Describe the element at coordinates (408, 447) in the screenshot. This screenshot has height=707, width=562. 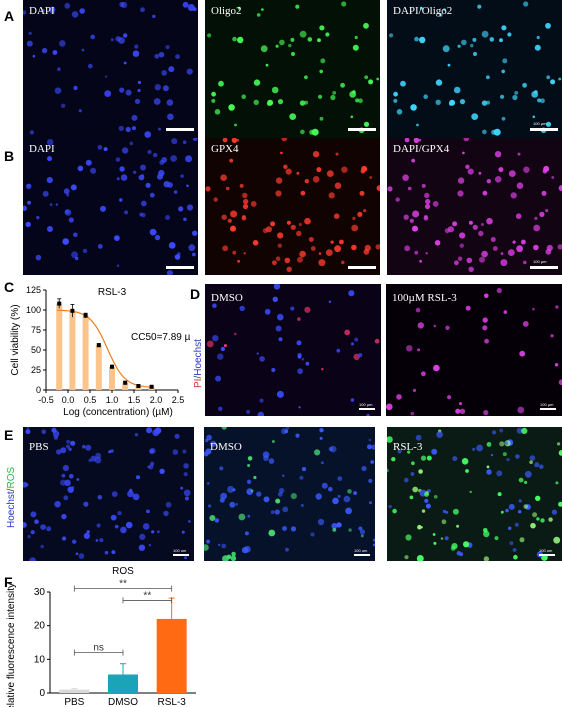
I see `micrograph-label: RSL-3` at that location.